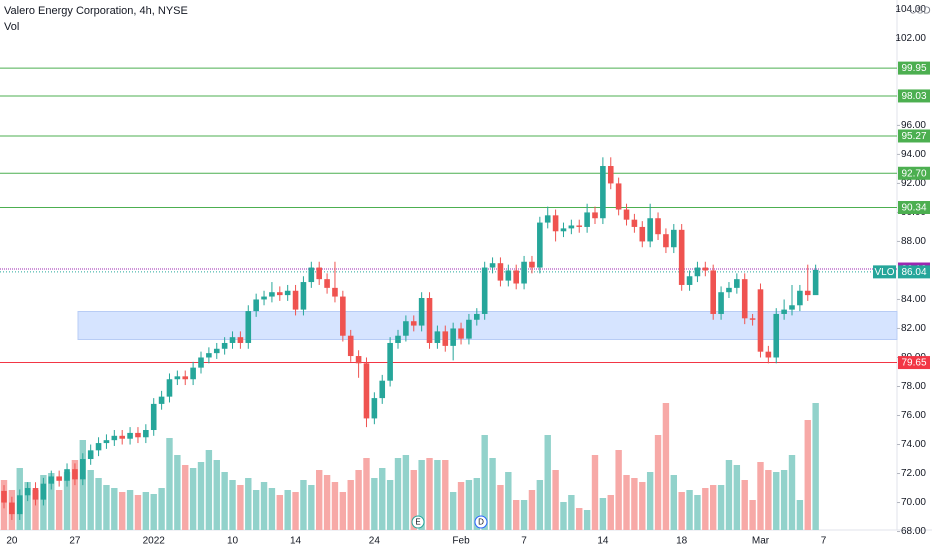 The width and height of the screenshot is (932, 550). I want to click on y-tick-label: 104.00, so click(910, 9).